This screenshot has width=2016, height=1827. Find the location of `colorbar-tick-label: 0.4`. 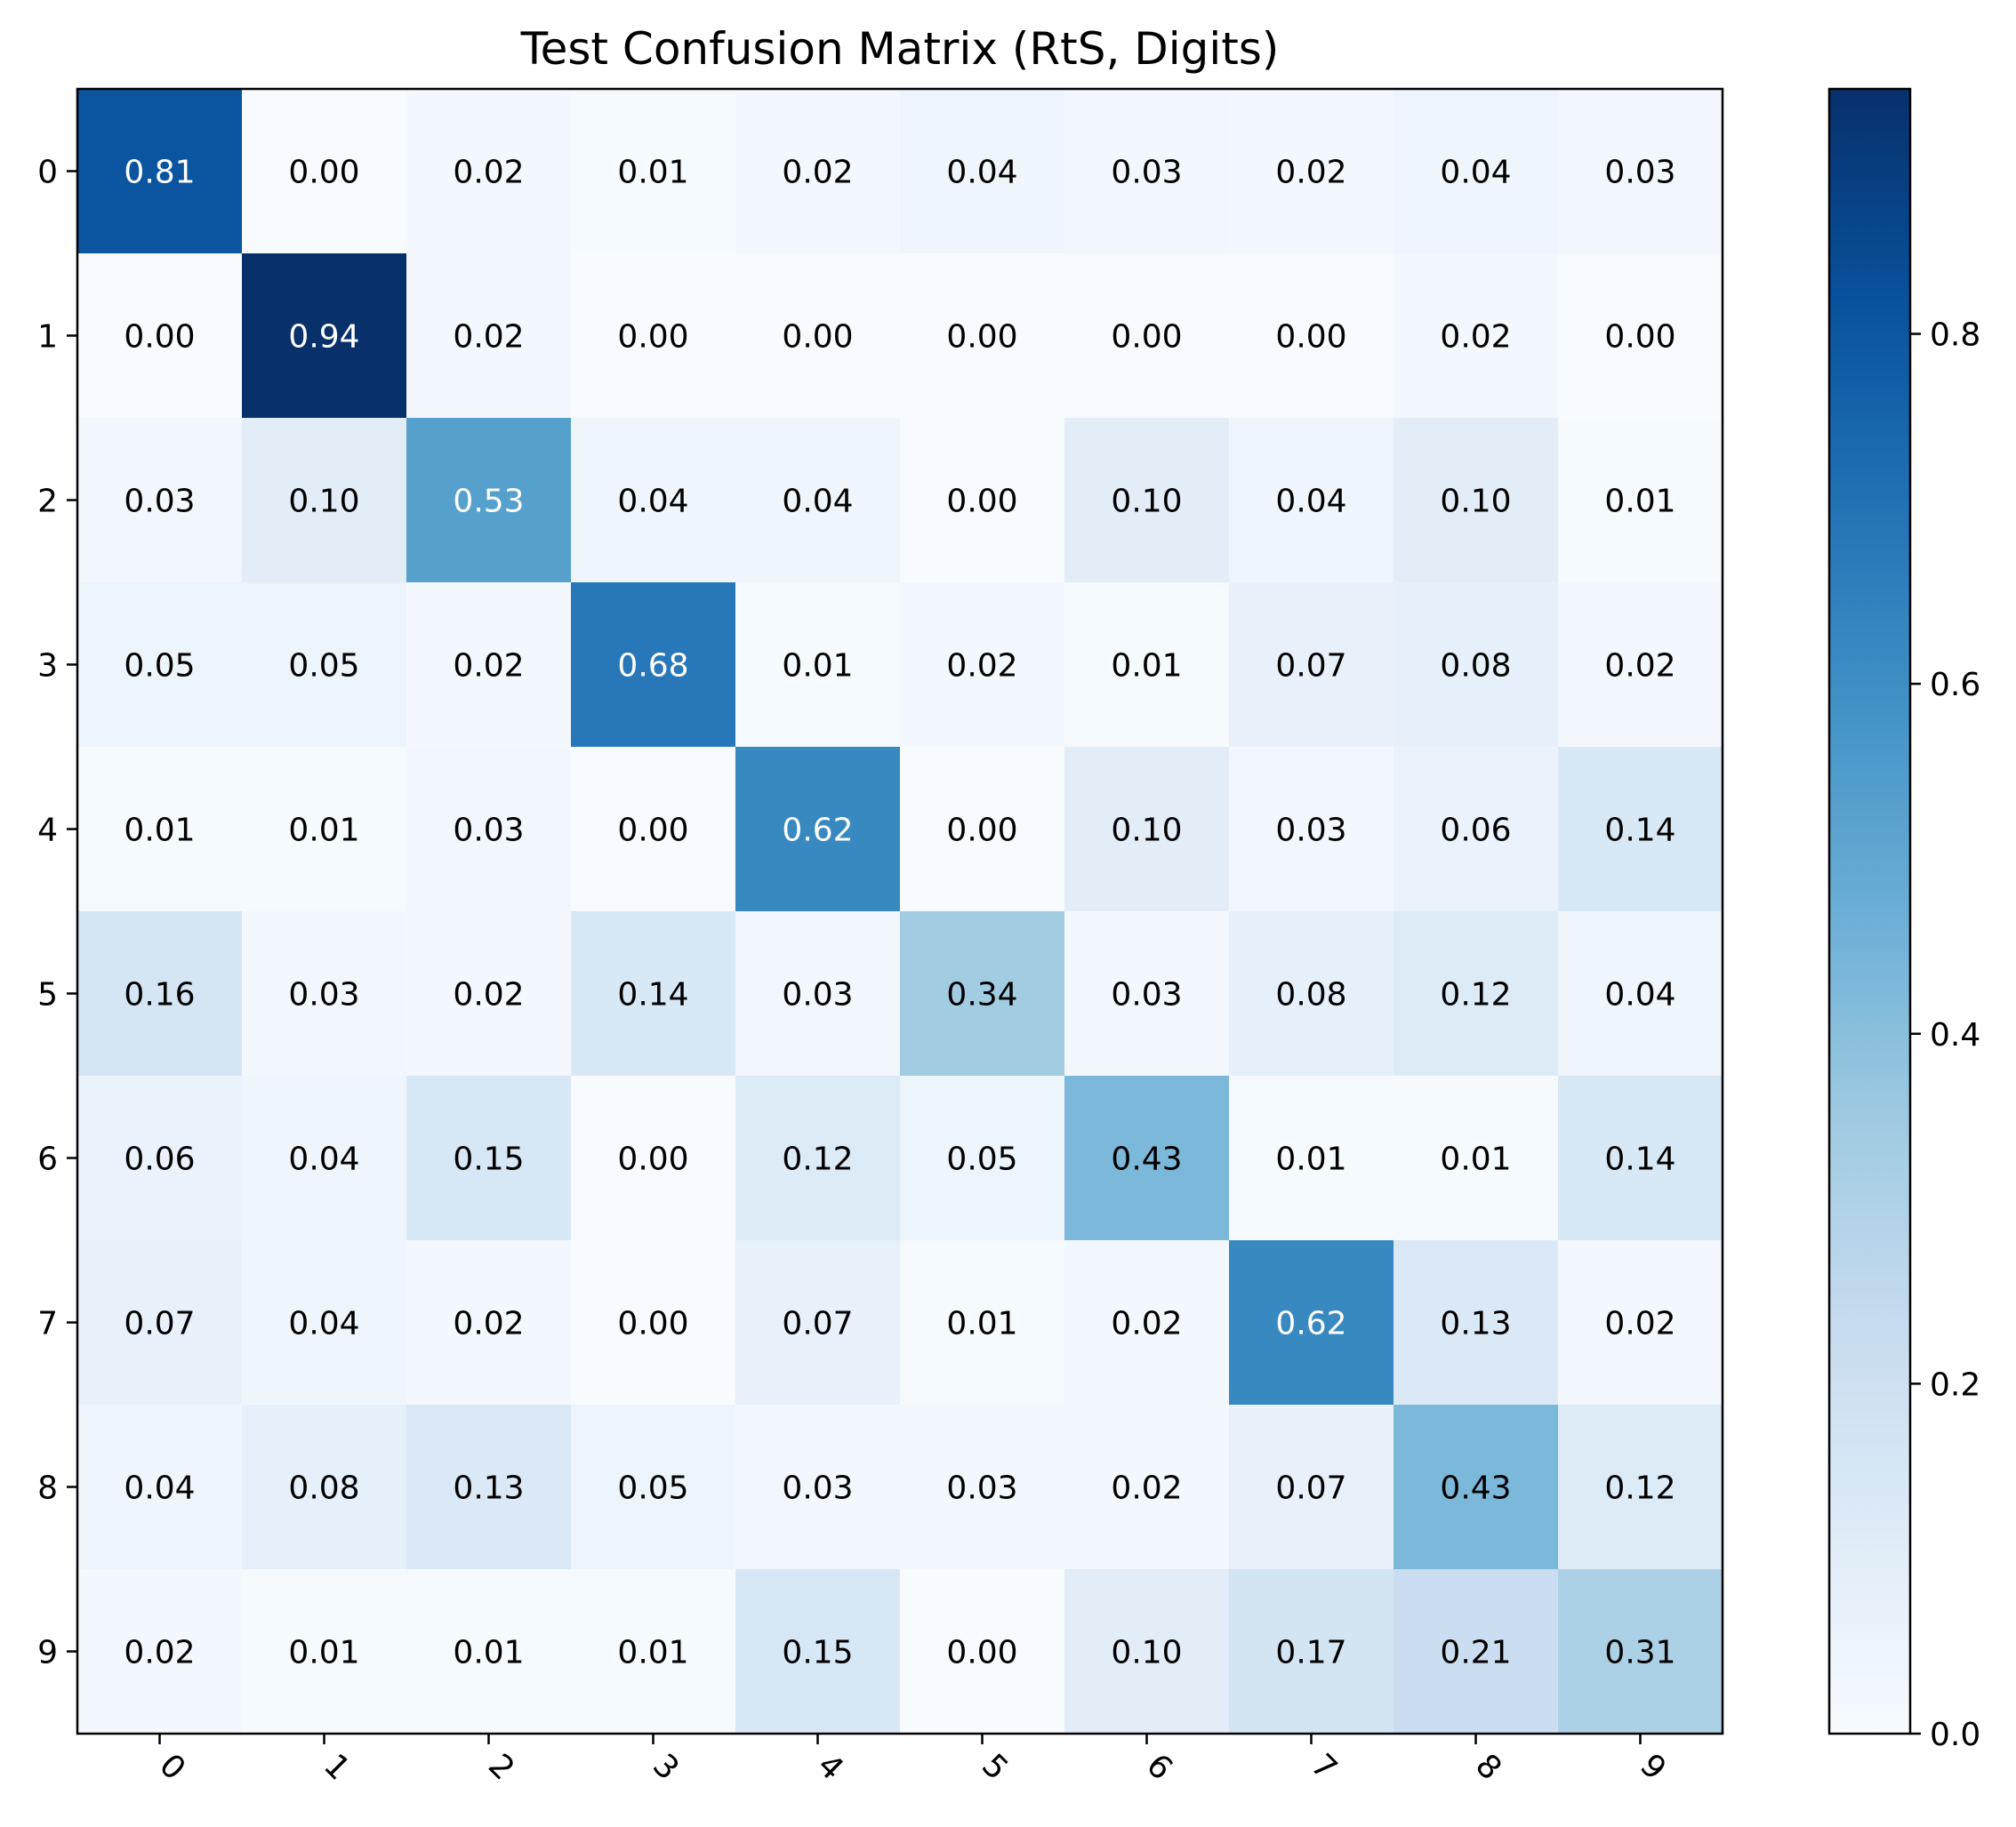

colorbar-tick-label: 0.4 is located at coordinates (1955, 1035).